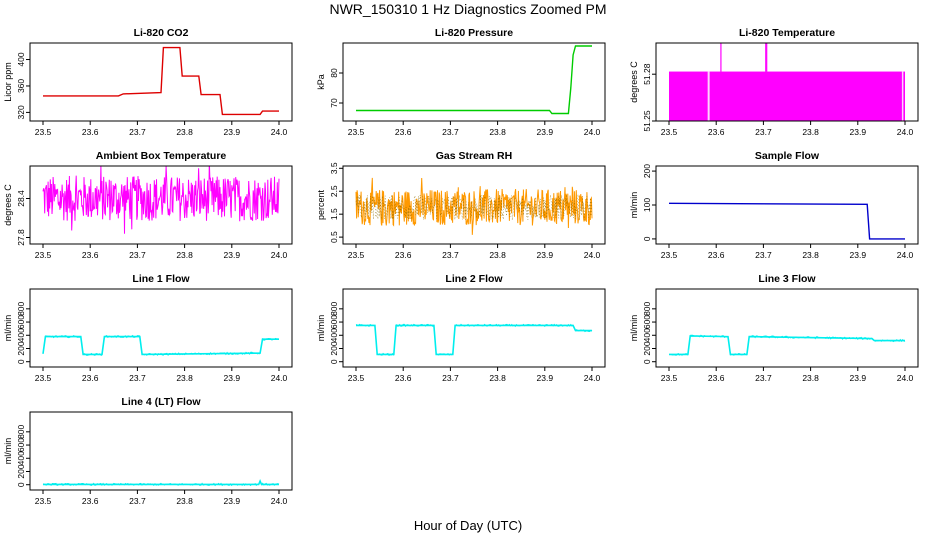 This screenshot has width=936, height=540. Describe the element at coordinates (334, 103) in the screenshot. I see `y-tick-label: 70` at that location.